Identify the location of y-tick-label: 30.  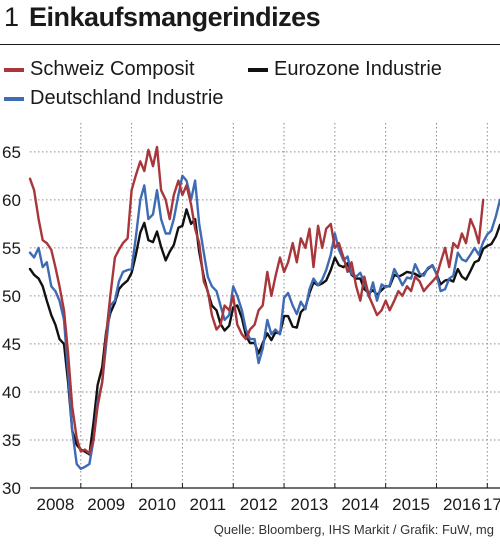
(11, 488).